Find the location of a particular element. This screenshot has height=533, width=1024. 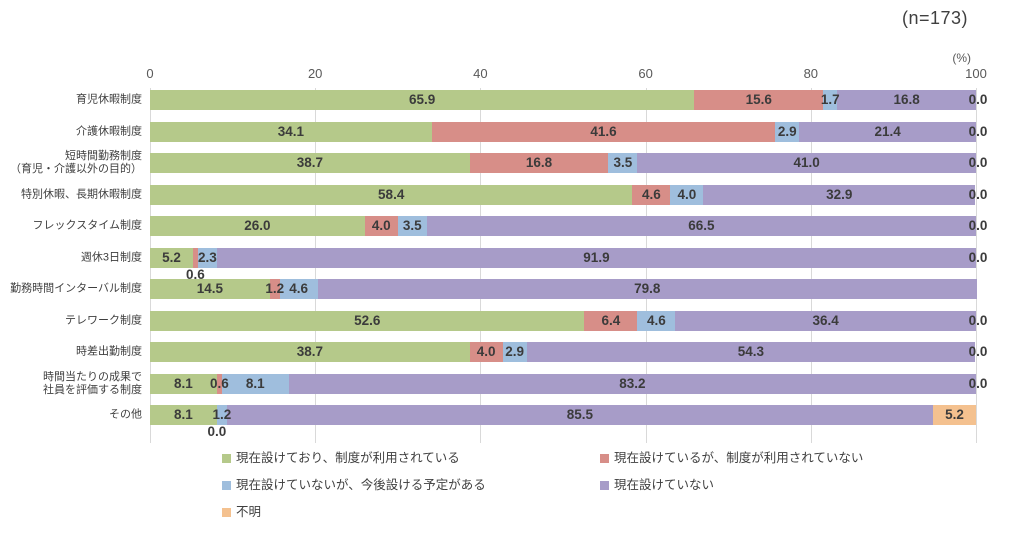

segment-value-label: 34.1 is located at coordinates (290, 131).